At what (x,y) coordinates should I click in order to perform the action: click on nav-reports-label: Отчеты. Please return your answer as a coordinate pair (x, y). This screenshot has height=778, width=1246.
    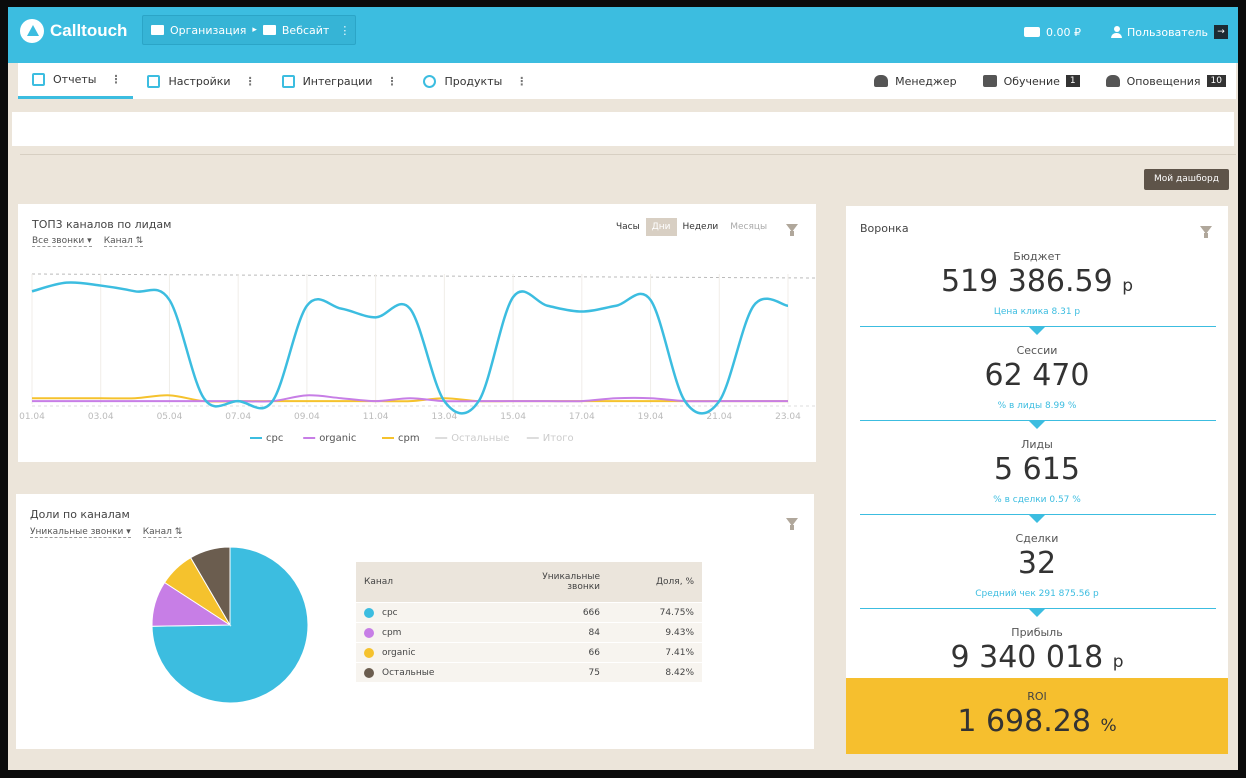
    Looking at the image, I should click on (75, 79).